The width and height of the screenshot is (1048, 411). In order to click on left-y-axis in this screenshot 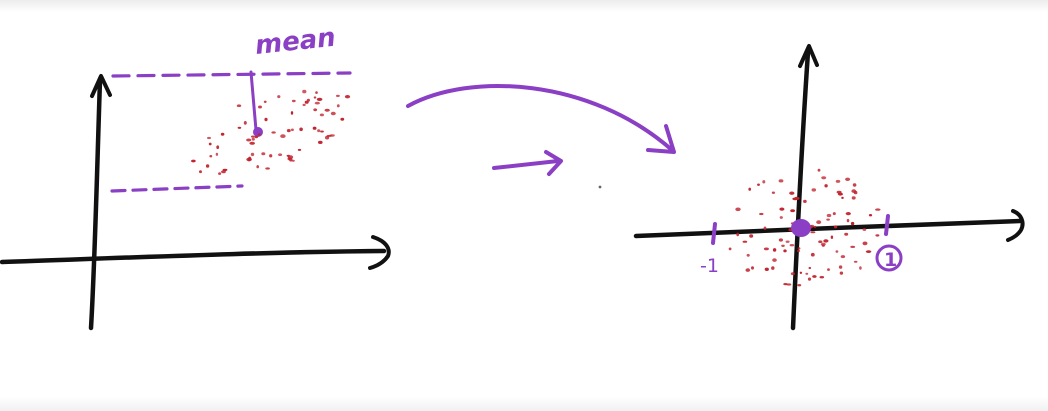, I will do `click(95, 204)`.